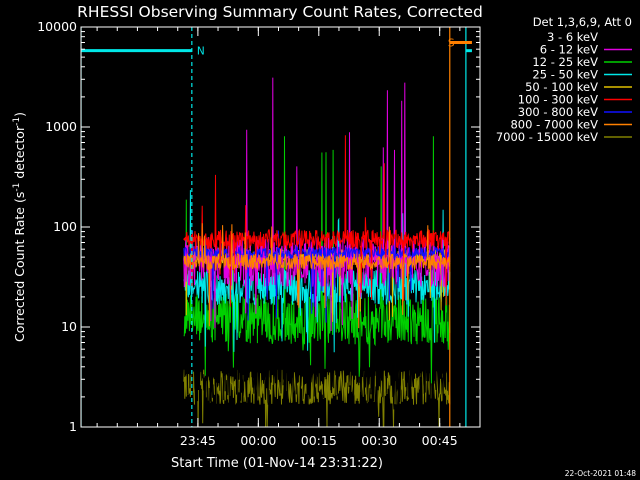  Describe the element at coordinates (198, 440) in the screenshot. I see `x-tick-label: 23:45` at that location.